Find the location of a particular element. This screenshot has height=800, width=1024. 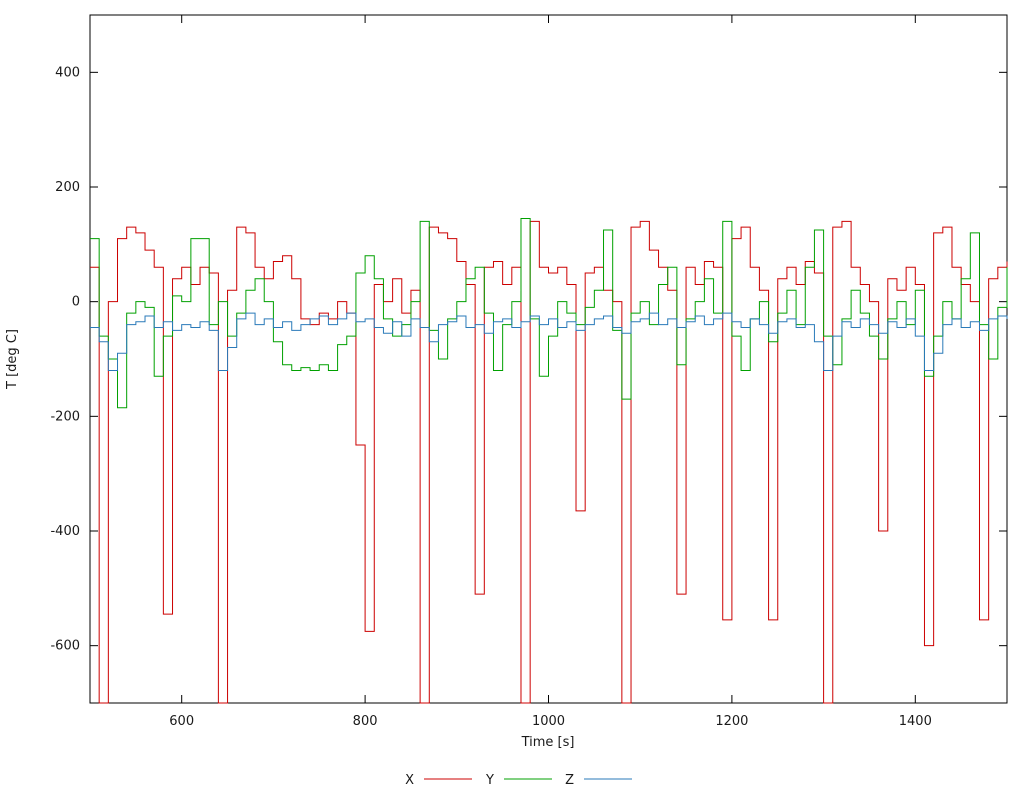

y-axis-label: T [deg C] is located at coordinates (12, 359).